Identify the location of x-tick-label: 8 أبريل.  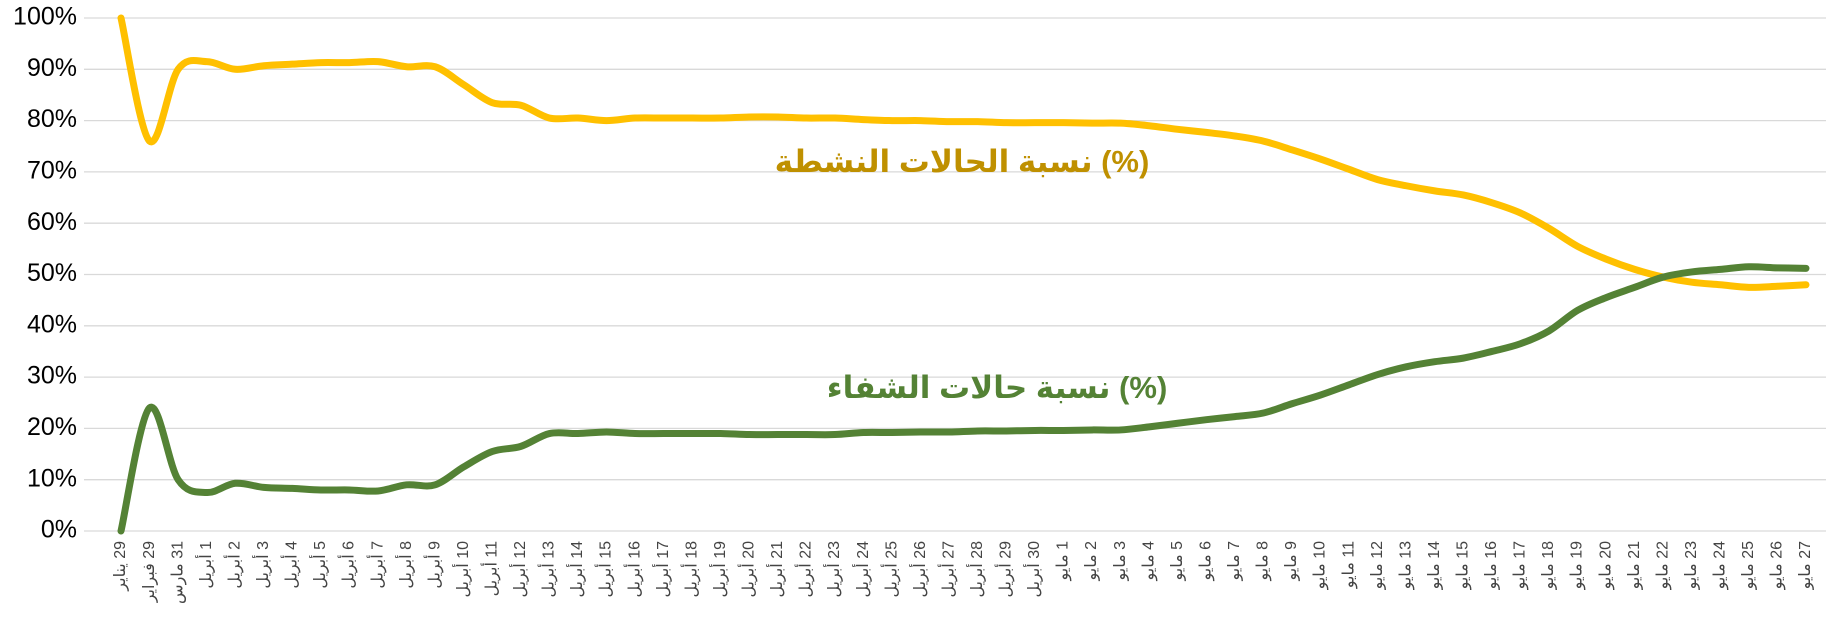
(405, 565).